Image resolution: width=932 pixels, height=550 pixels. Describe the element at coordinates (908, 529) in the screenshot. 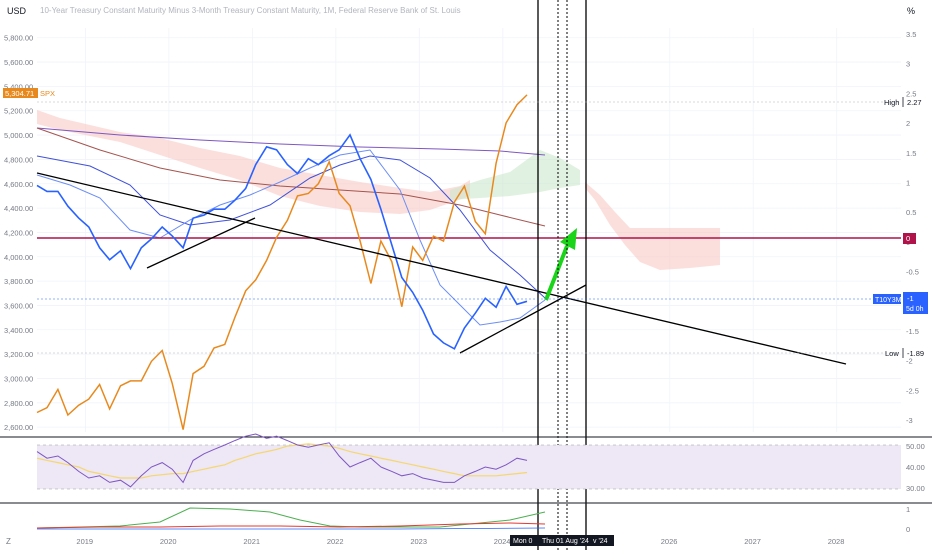

I see `lower-tick-0: 0` at that location.